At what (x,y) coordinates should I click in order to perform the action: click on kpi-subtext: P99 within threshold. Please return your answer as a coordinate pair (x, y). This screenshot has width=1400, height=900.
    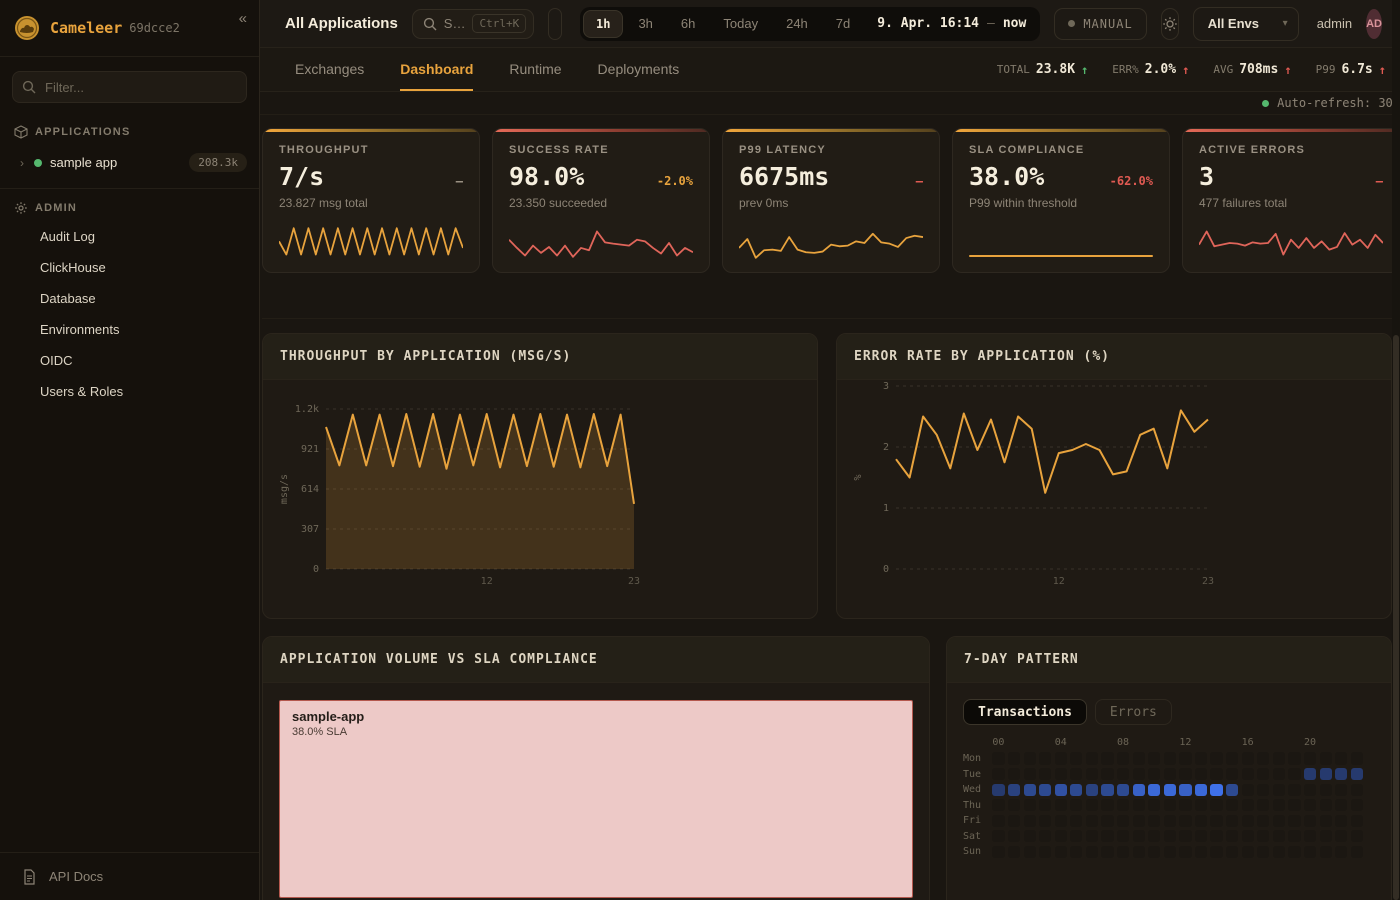
    Looking at the image, I should click on (1023, 203).